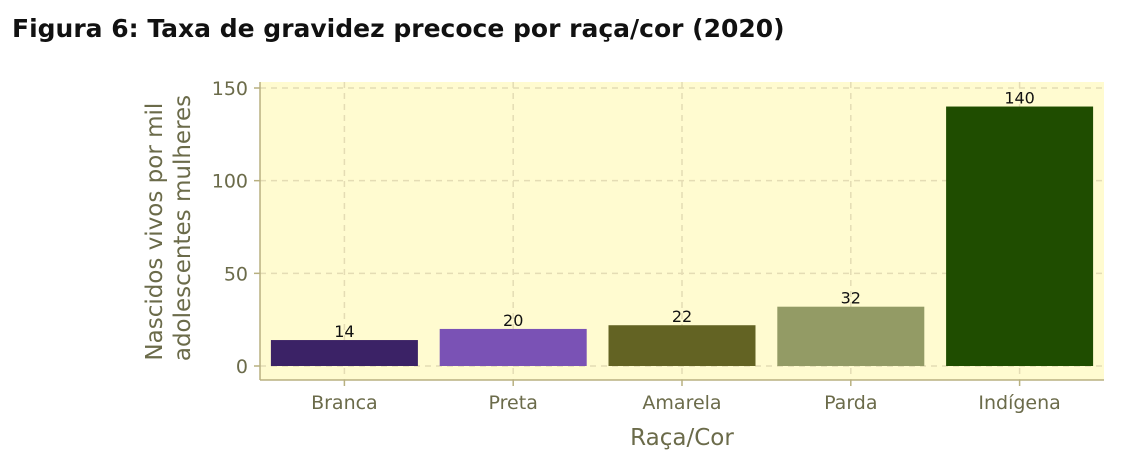 The image size is (1136, 469). What do you see at coordinates (242, 367) in the screenshot?
I see `y-tick-label: 0` at bounding box center [242, 367].